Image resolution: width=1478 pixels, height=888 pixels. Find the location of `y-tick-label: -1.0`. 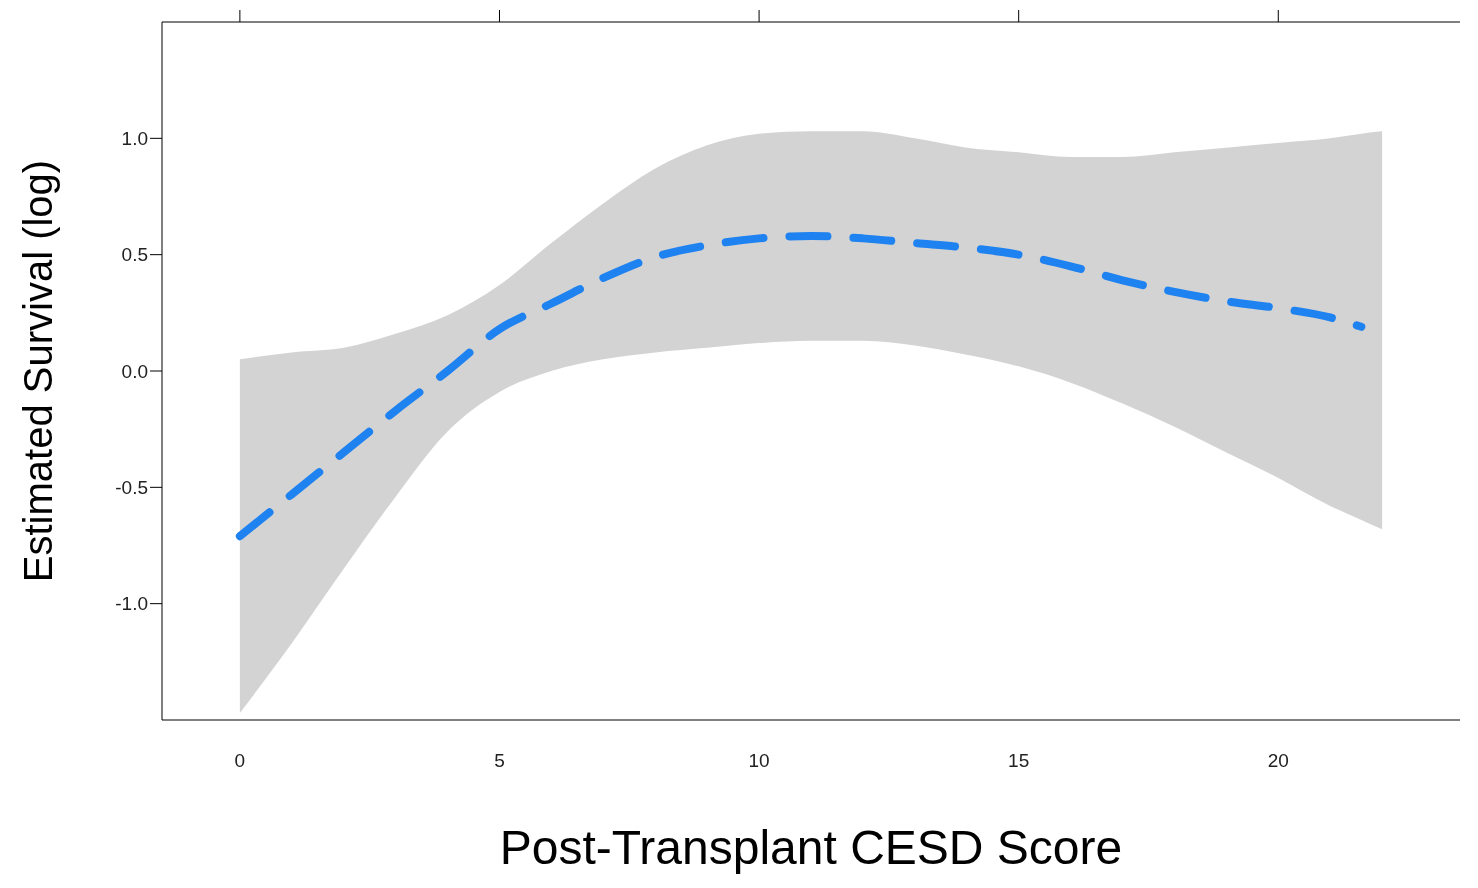

y-tick-label: -1.0 is located at coordinates (131, 604).